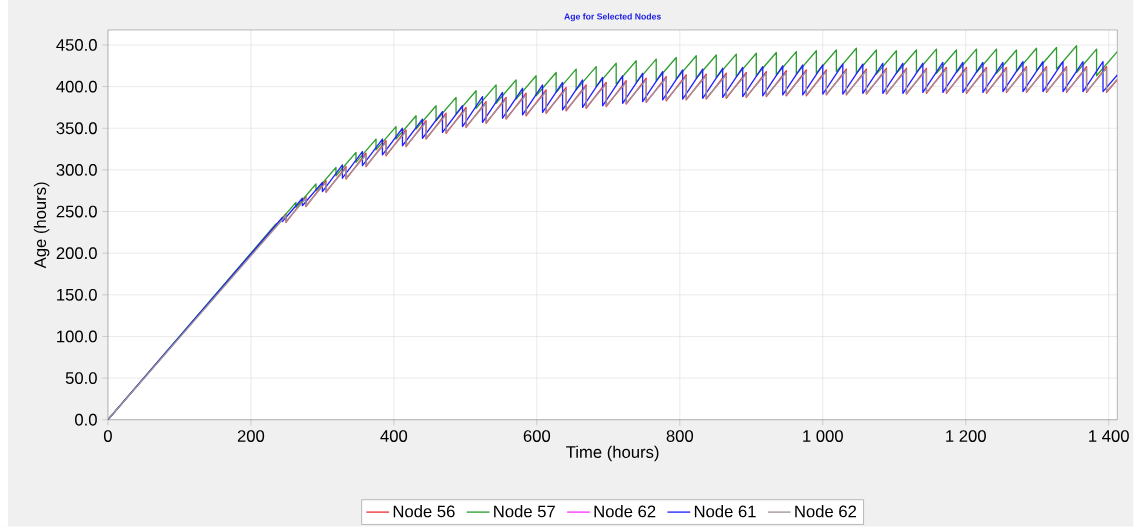 The image size is (1134, 527). Describe the element at coordinates (537, 436) in the screenshot. I see `x-tick-label: 600` at that location.